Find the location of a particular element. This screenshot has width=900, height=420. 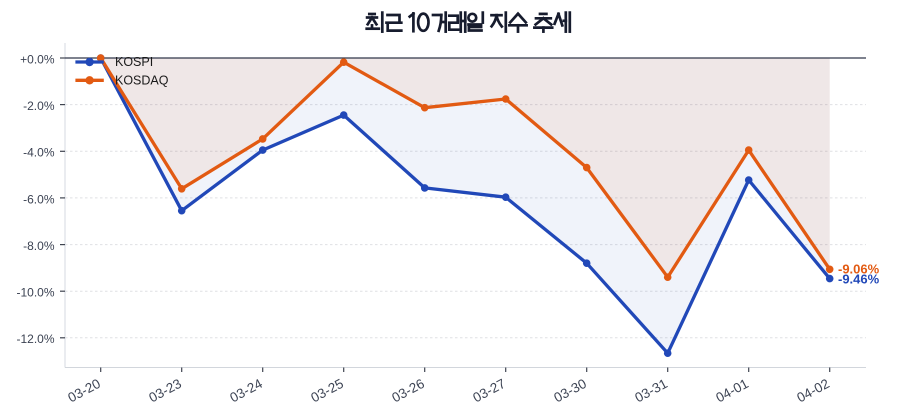

svg-text: +0.0% is located at coordinates (37, 59).